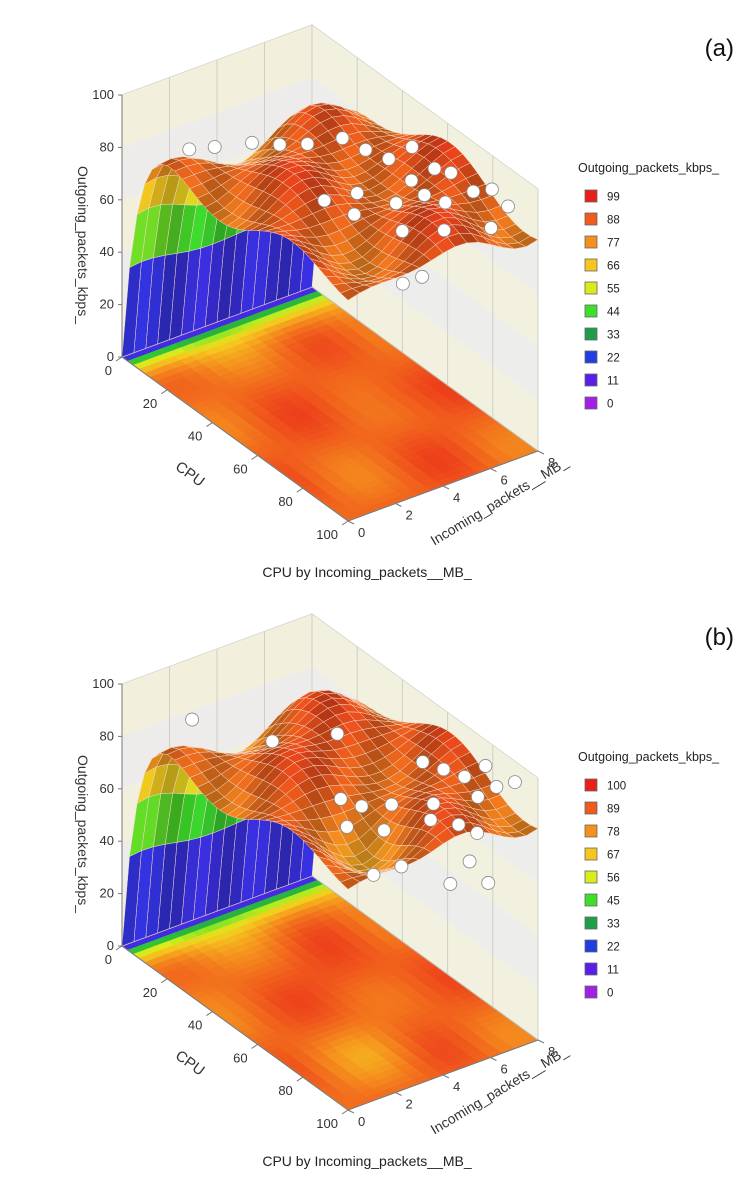 Image resolution: width=745 pixels, height=1183 pixels. What do you see at coordinates (613, 221) in the screenshot?
I see `legend-label: 88` at bounding box center [613, 221].